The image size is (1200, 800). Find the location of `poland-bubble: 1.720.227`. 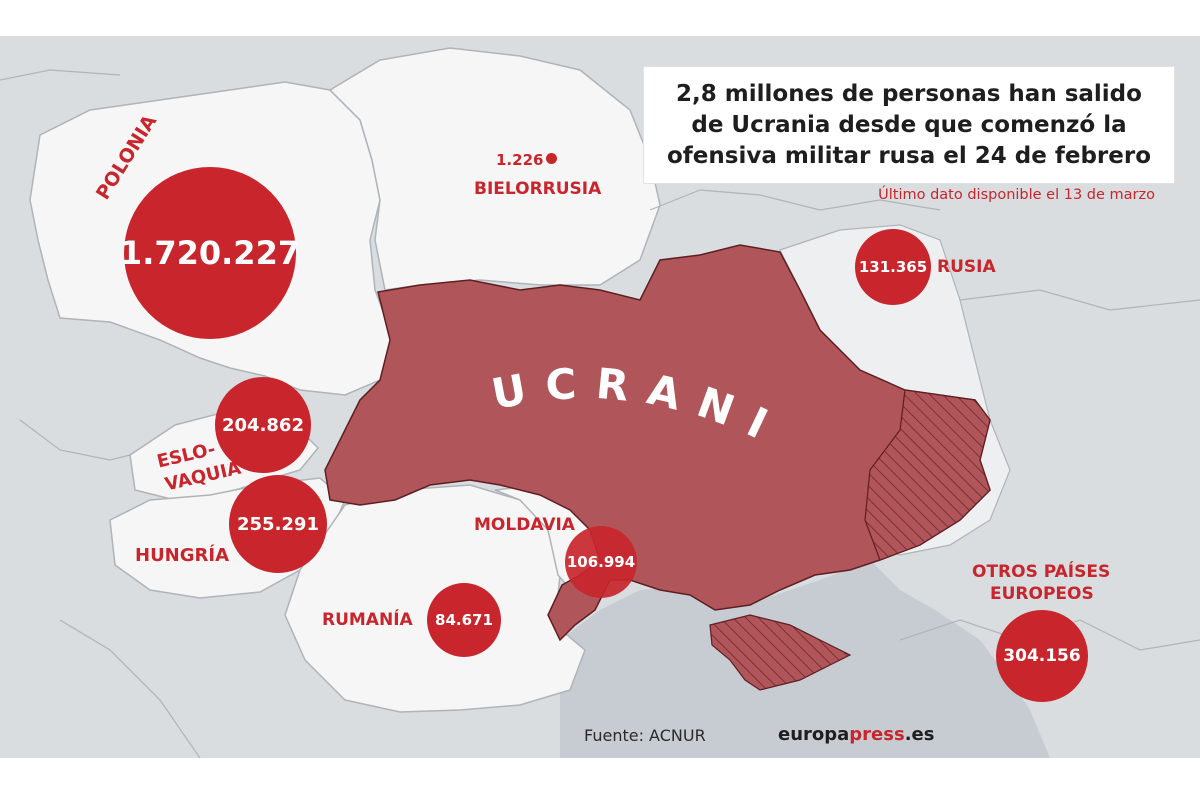

poland-bubble: 1.720.227 is located at coordinates (210, 253).